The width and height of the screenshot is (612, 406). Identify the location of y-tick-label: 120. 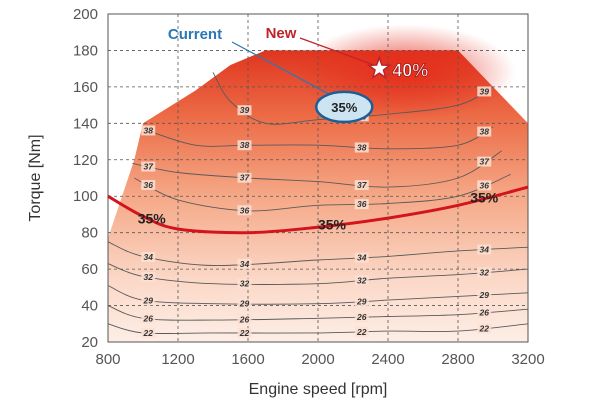
(85, 160).